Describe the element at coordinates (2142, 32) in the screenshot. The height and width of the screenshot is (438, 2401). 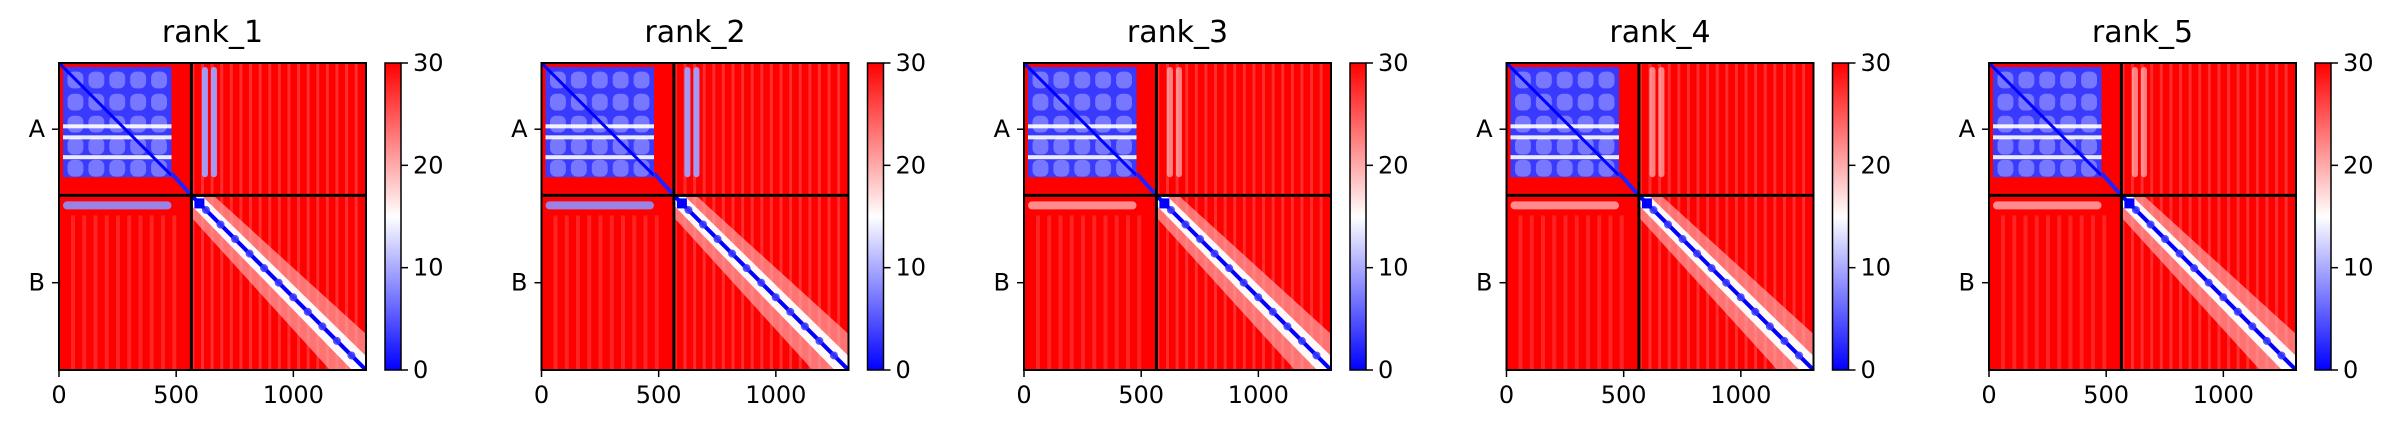
I see `panel-title: rank_5` at that location.